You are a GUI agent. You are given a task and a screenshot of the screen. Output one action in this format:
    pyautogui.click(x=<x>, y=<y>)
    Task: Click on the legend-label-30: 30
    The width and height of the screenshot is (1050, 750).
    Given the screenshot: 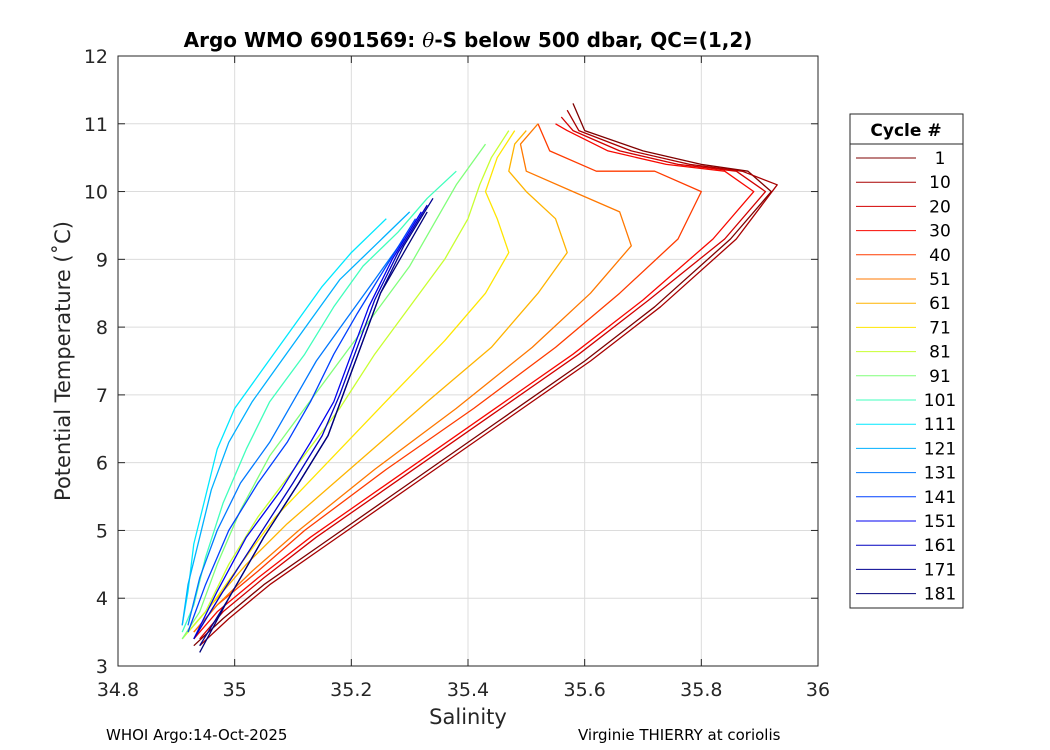 What is the action you would take?
    pyautogui.click(x=940, y=232)
    